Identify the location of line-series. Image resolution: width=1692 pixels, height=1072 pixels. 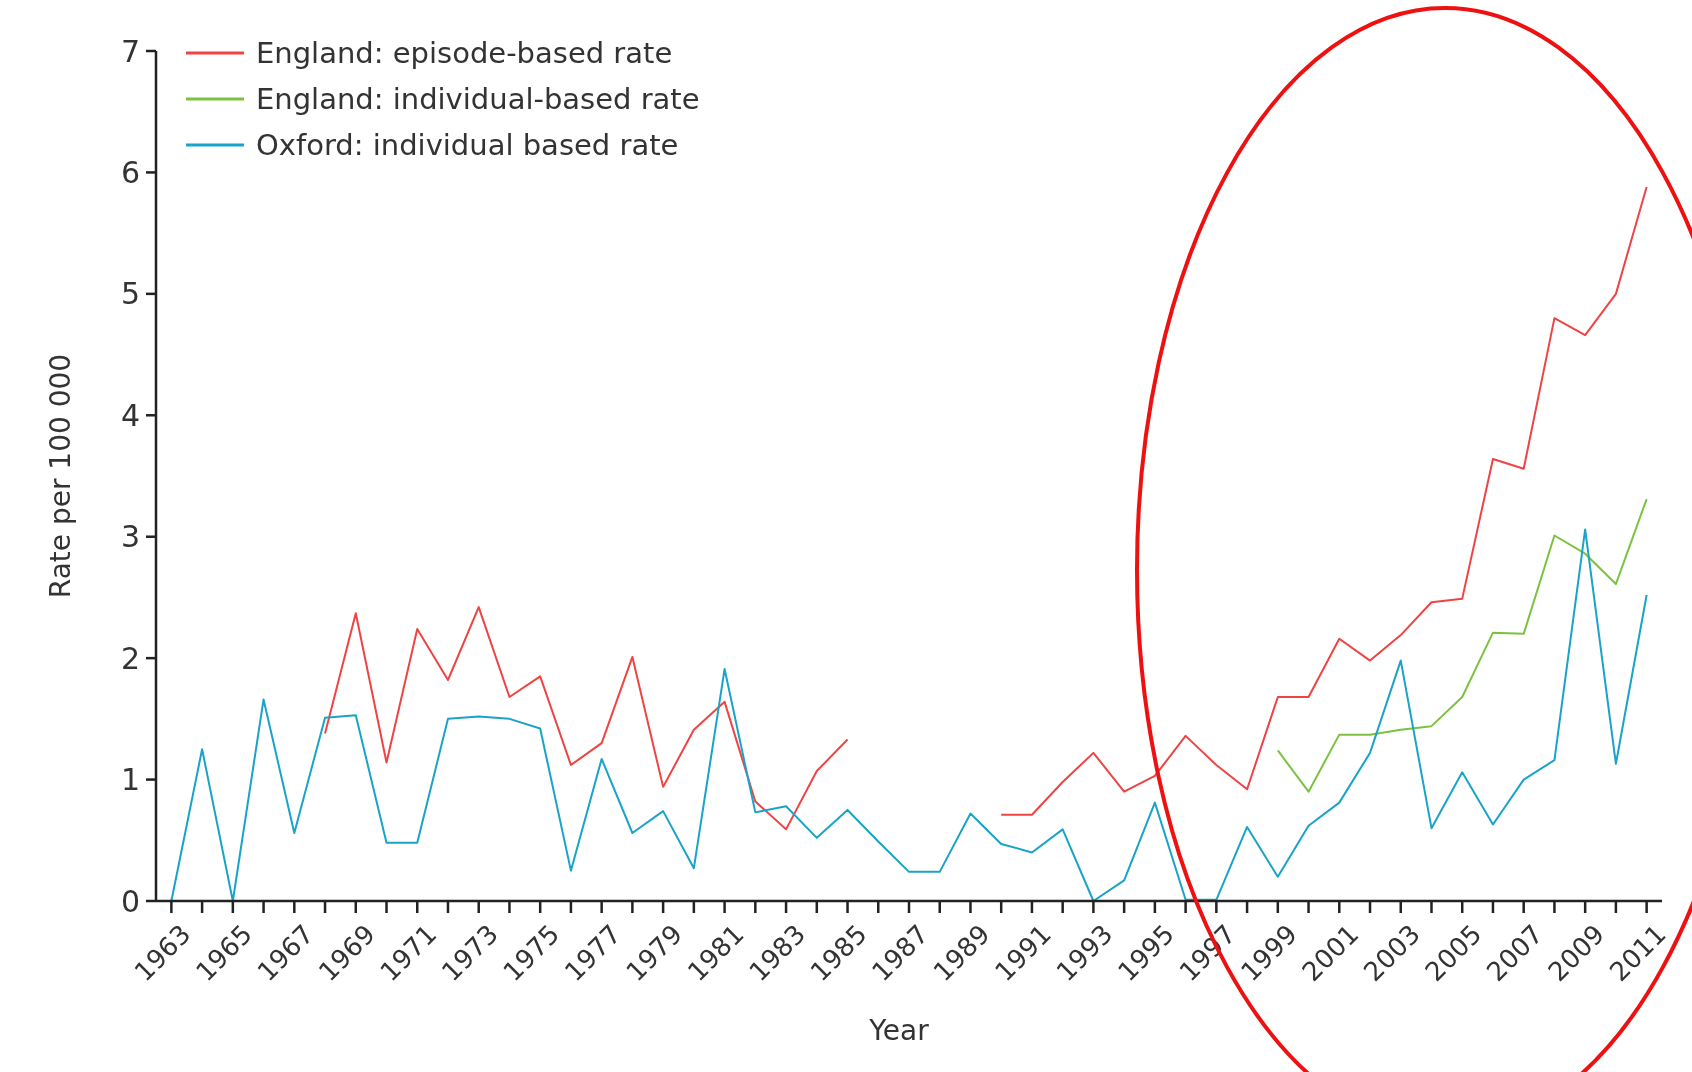
(1462, 645).